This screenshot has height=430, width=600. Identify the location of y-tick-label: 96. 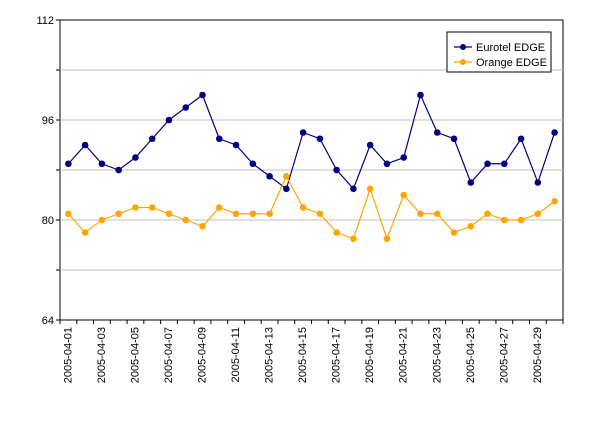
(48, 121).